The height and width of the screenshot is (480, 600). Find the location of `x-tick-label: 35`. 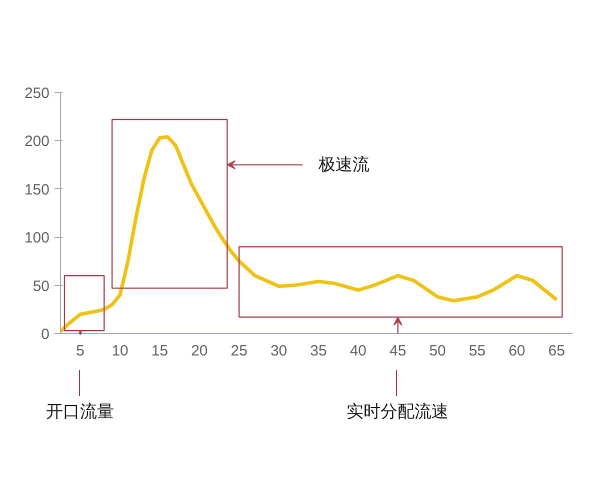

x-tick-label: 35 is located at coordinates (318, 351).